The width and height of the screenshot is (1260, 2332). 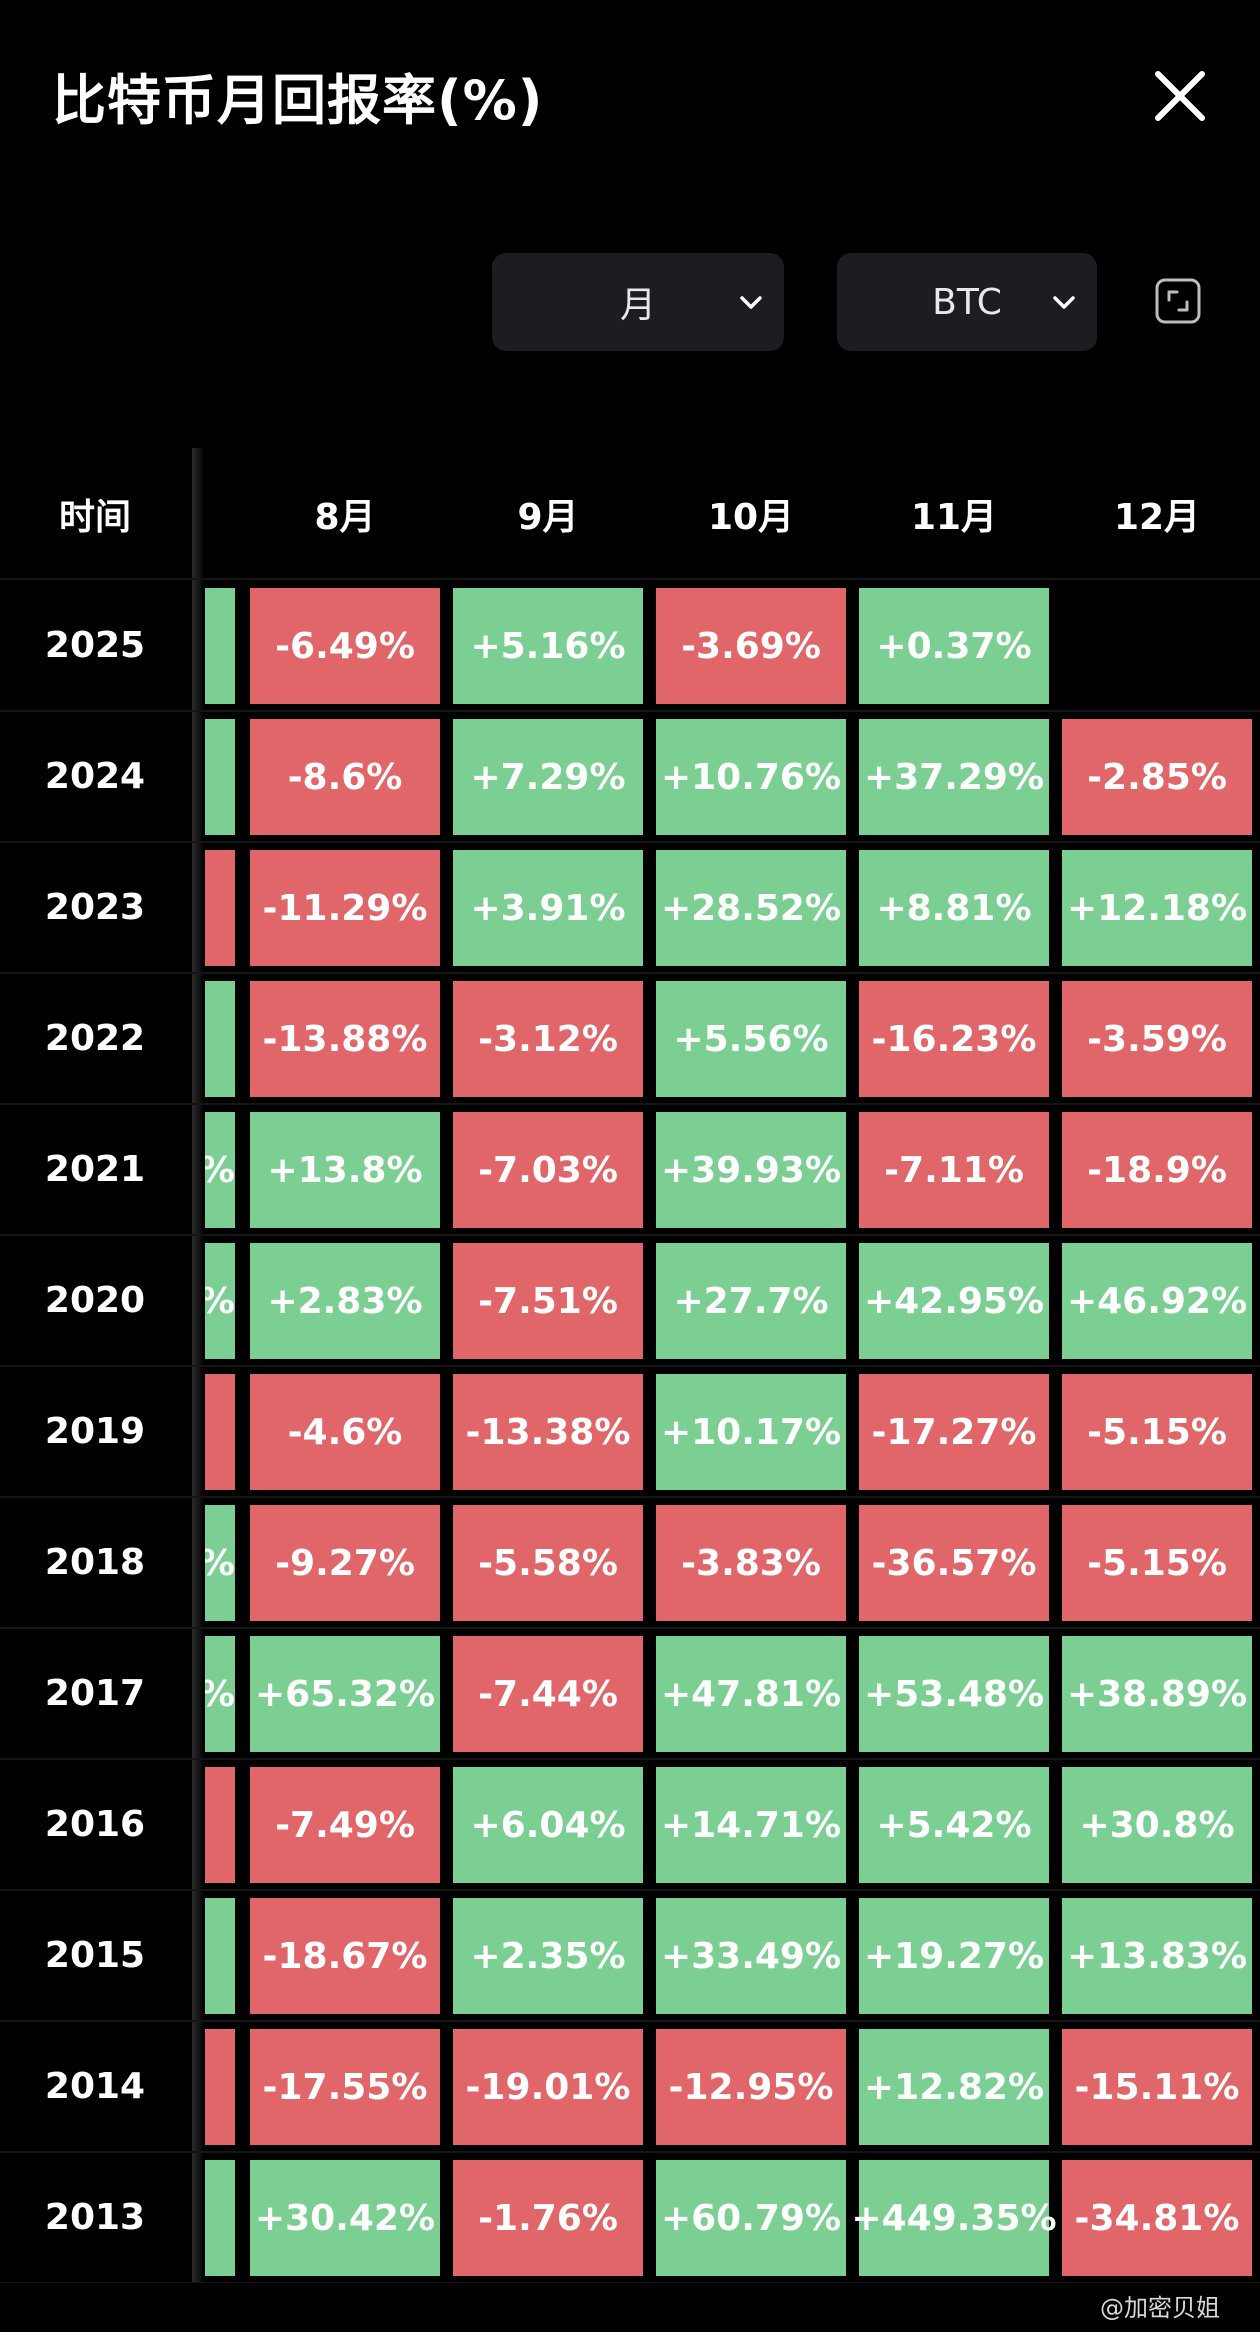 I want to click on return-cell: -7.51%, so click(x=548, y=1301).